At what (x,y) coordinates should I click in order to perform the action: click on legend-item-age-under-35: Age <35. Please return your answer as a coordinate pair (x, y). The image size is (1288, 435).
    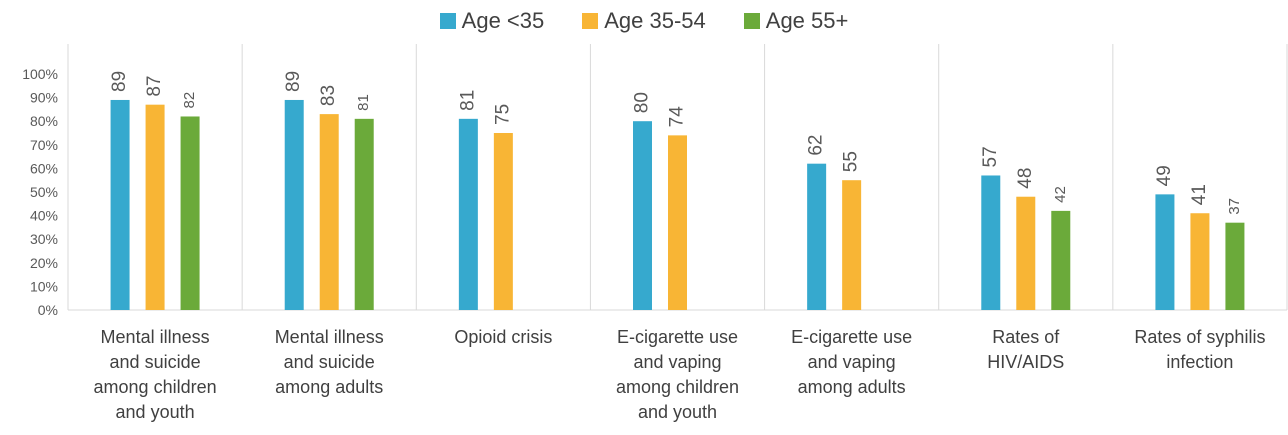
    Looking at the image, I should click on (492, 21).